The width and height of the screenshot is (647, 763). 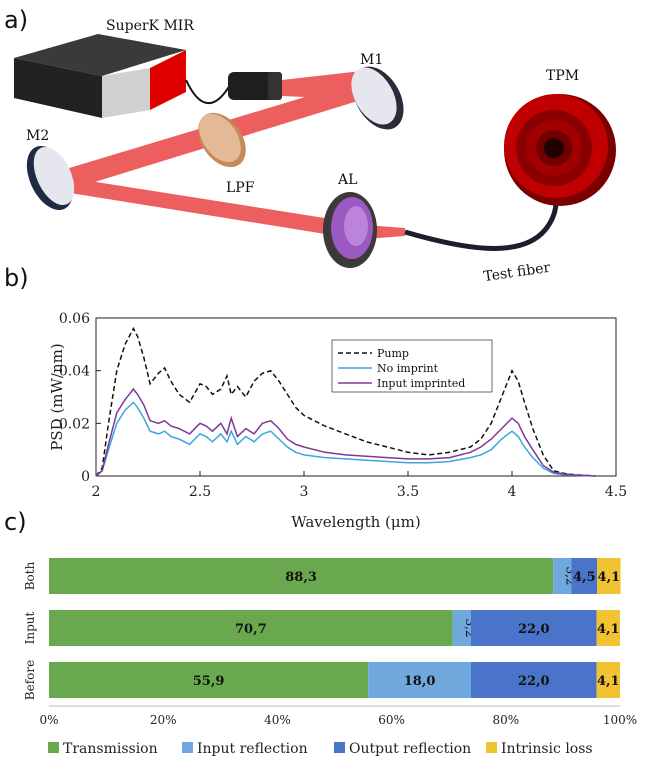 What do you see at coordinates (505, 720) in the screenshot?
I see `bar-x-tick-label: 80%` at bounding box center [505, 720].